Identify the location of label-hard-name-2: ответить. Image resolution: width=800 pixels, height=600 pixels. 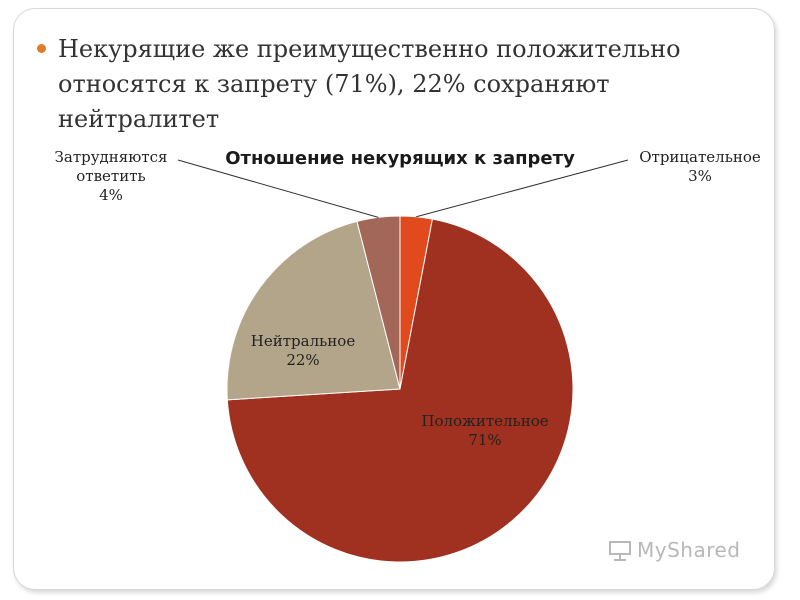
(111, 176).